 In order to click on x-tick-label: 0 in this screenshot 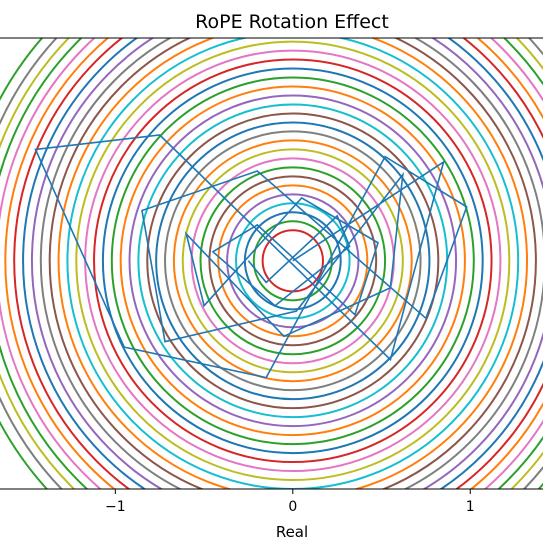, I will do `click(292, 507)`.